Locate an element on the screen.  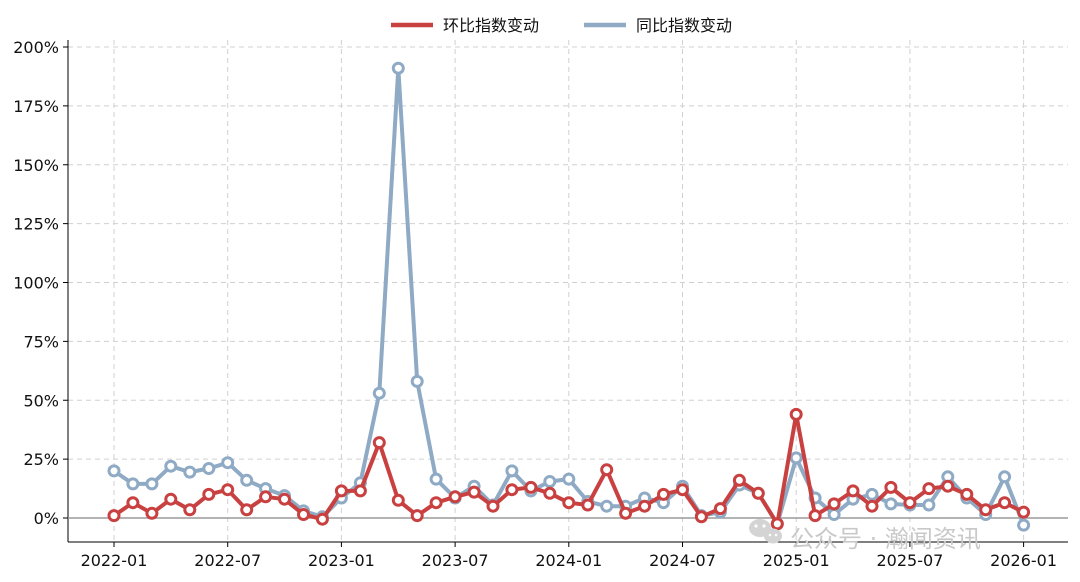
x-tick-label: 2022-07 is located at coordinates (227, 560).